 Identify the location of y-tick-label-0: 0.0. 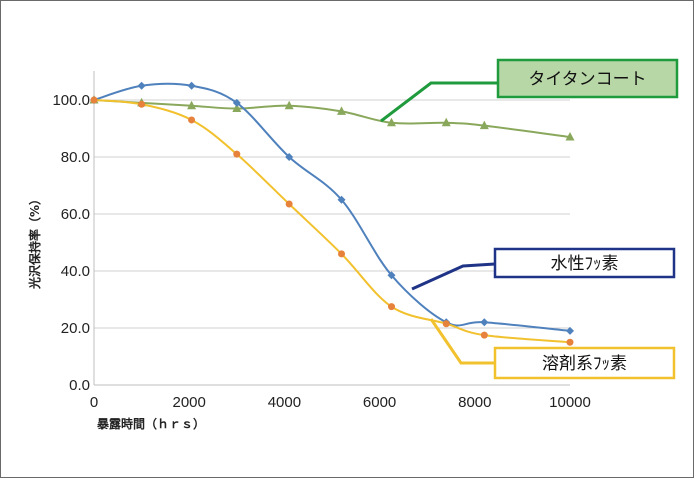
(79, 385).